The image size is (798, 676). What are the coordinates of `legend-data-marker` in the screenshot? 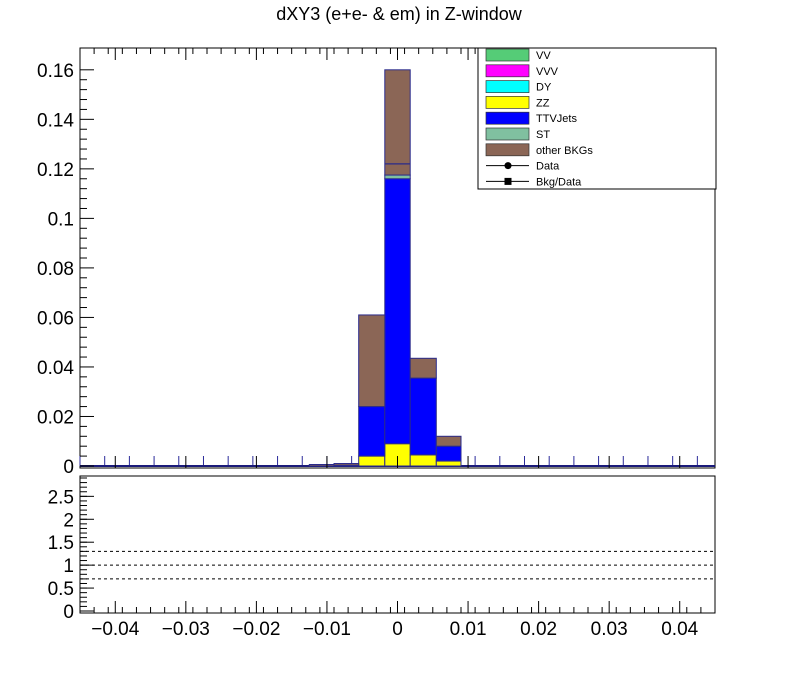 It's located at (508, 166).